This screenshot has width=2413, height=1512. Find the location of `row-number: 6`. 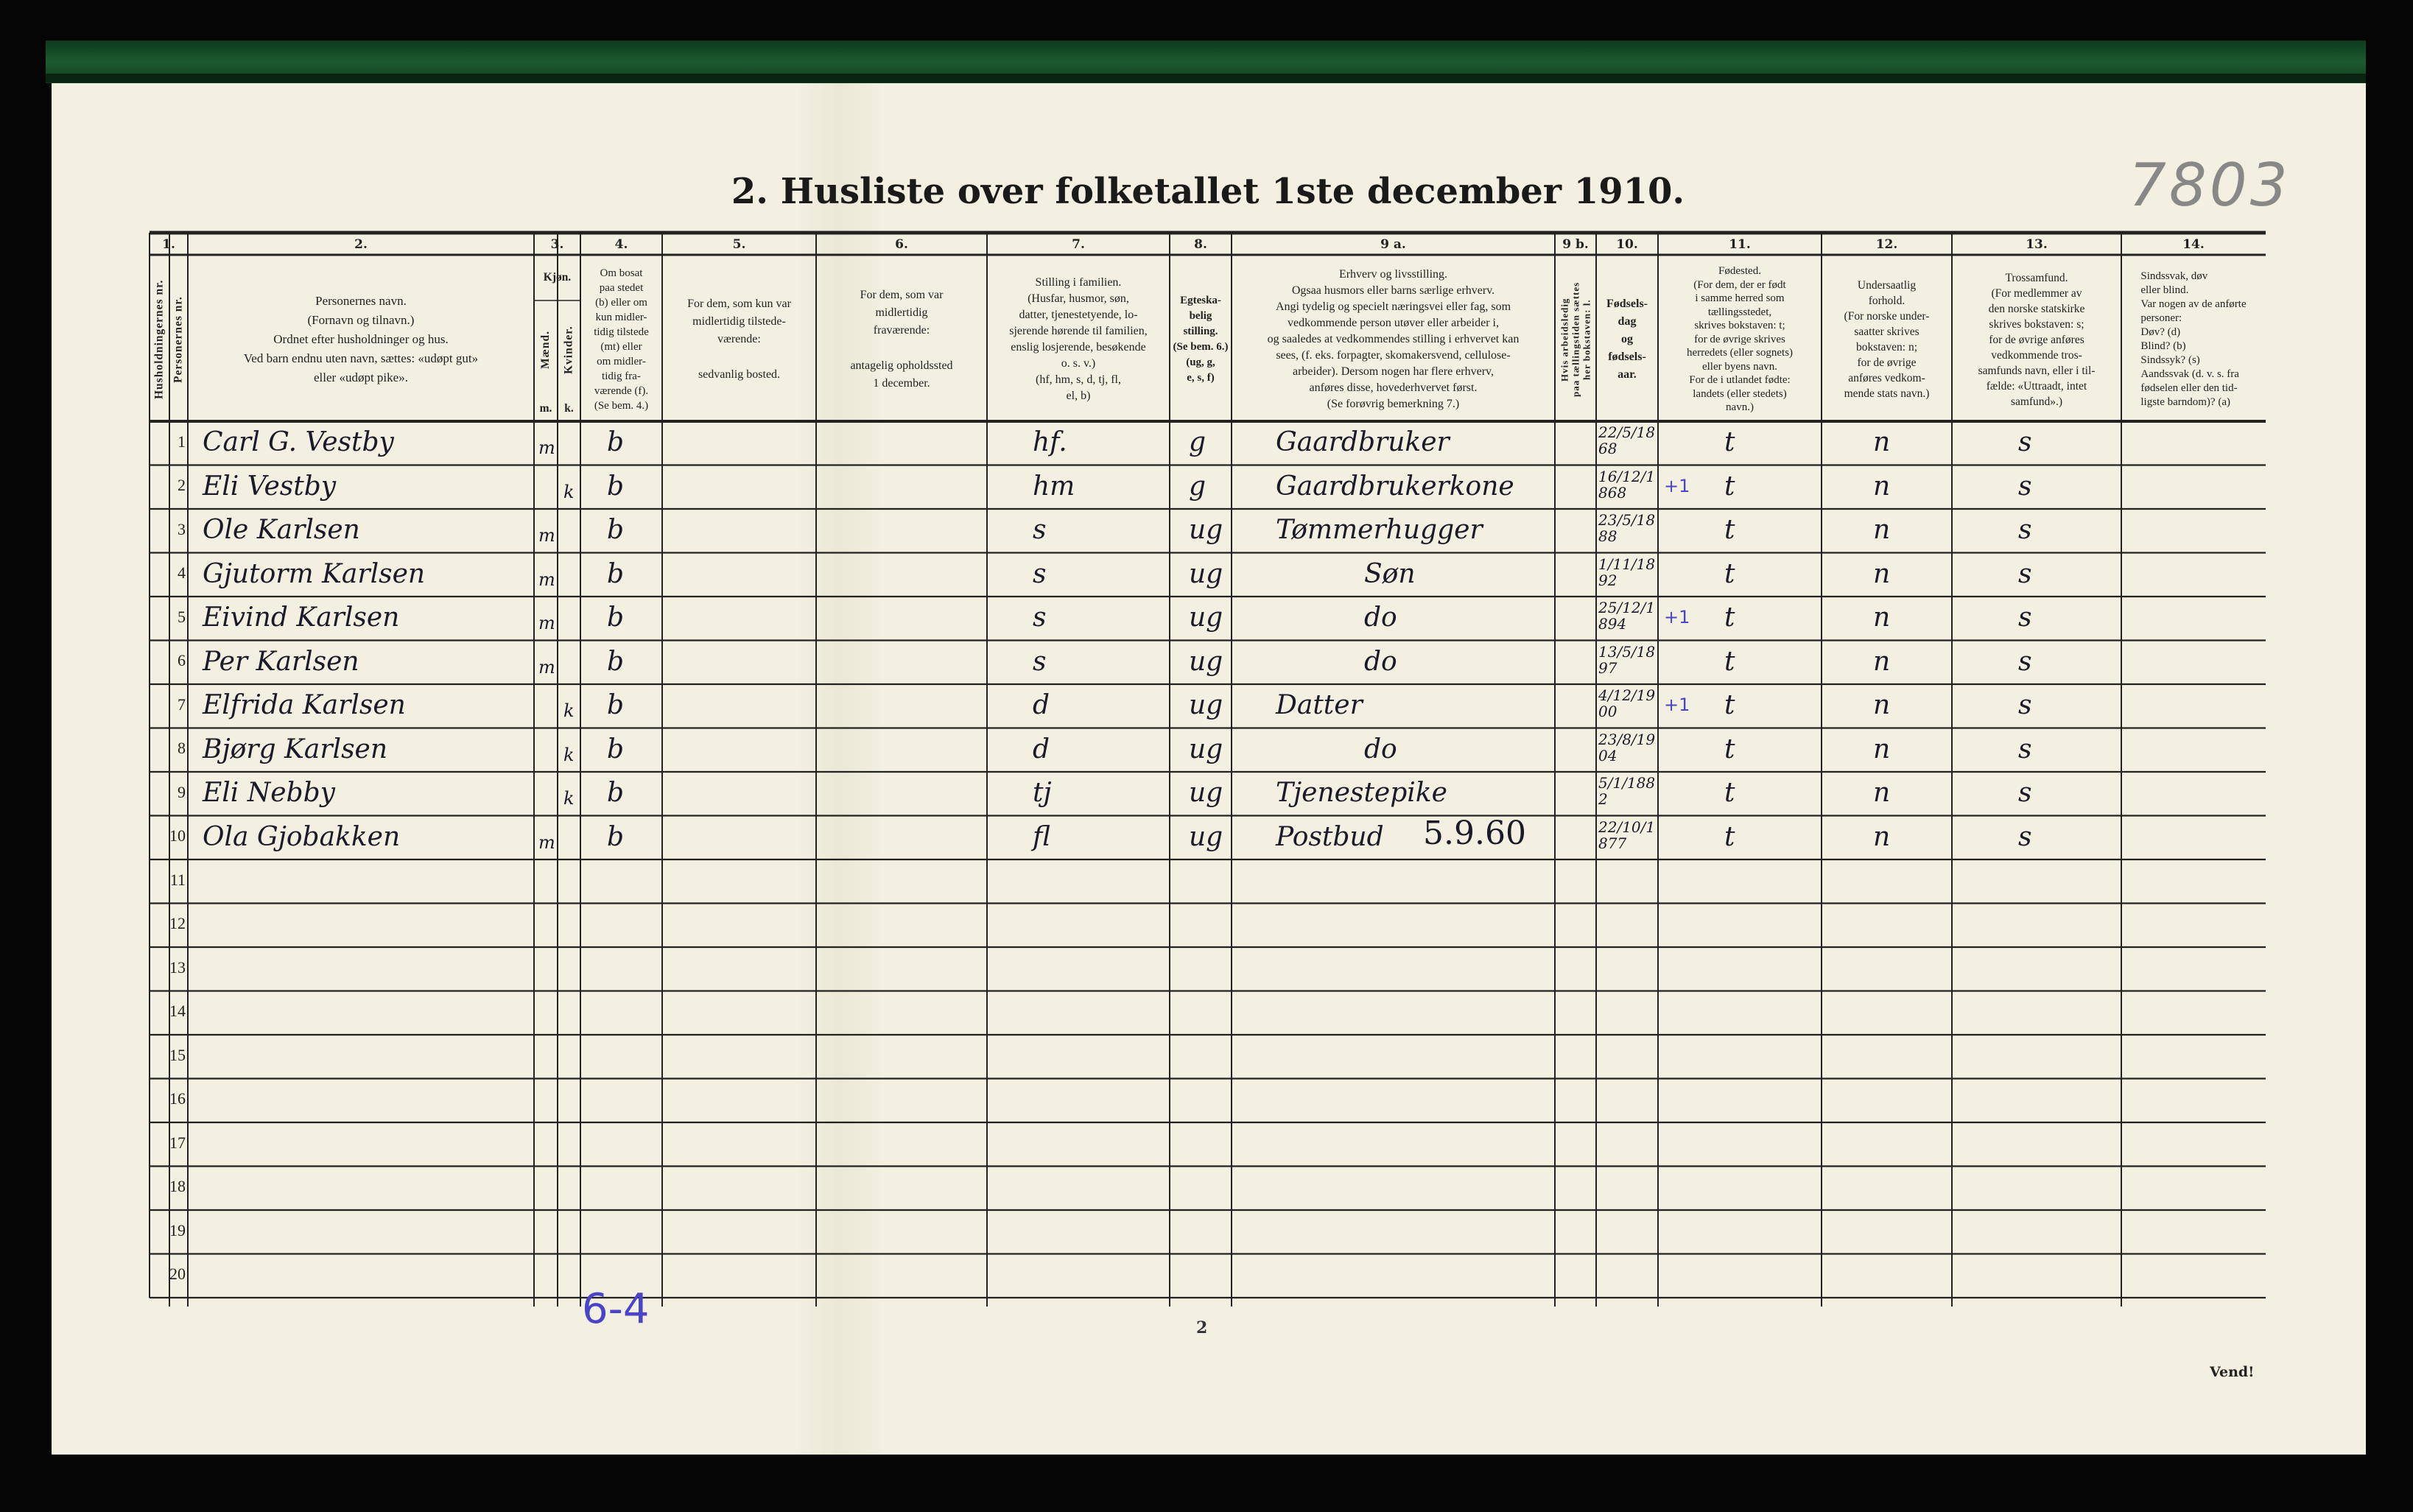

row-number: 6 is located at coordinates (182, 660).